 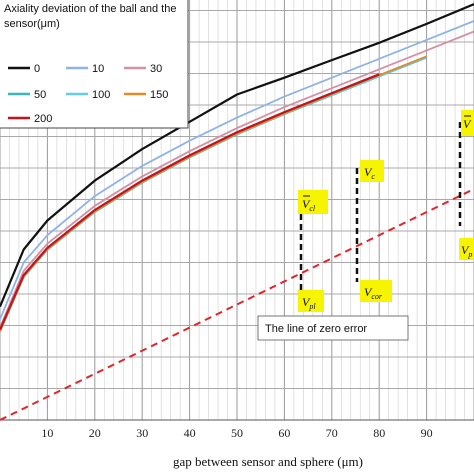 I want to click on x-tick-label: 70, so click(x=332, y=433).